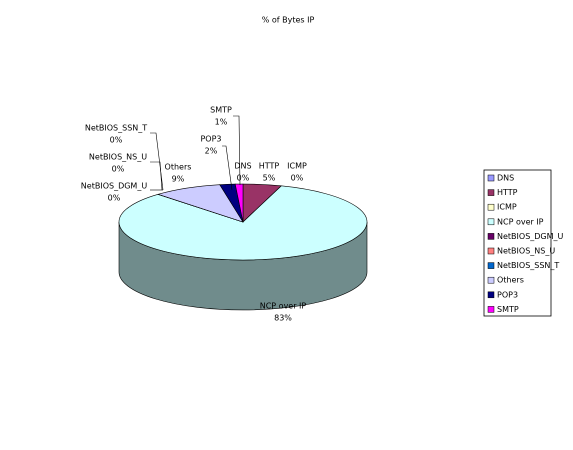  I want to click on slice-value-label: 9%, so click(178, 179).